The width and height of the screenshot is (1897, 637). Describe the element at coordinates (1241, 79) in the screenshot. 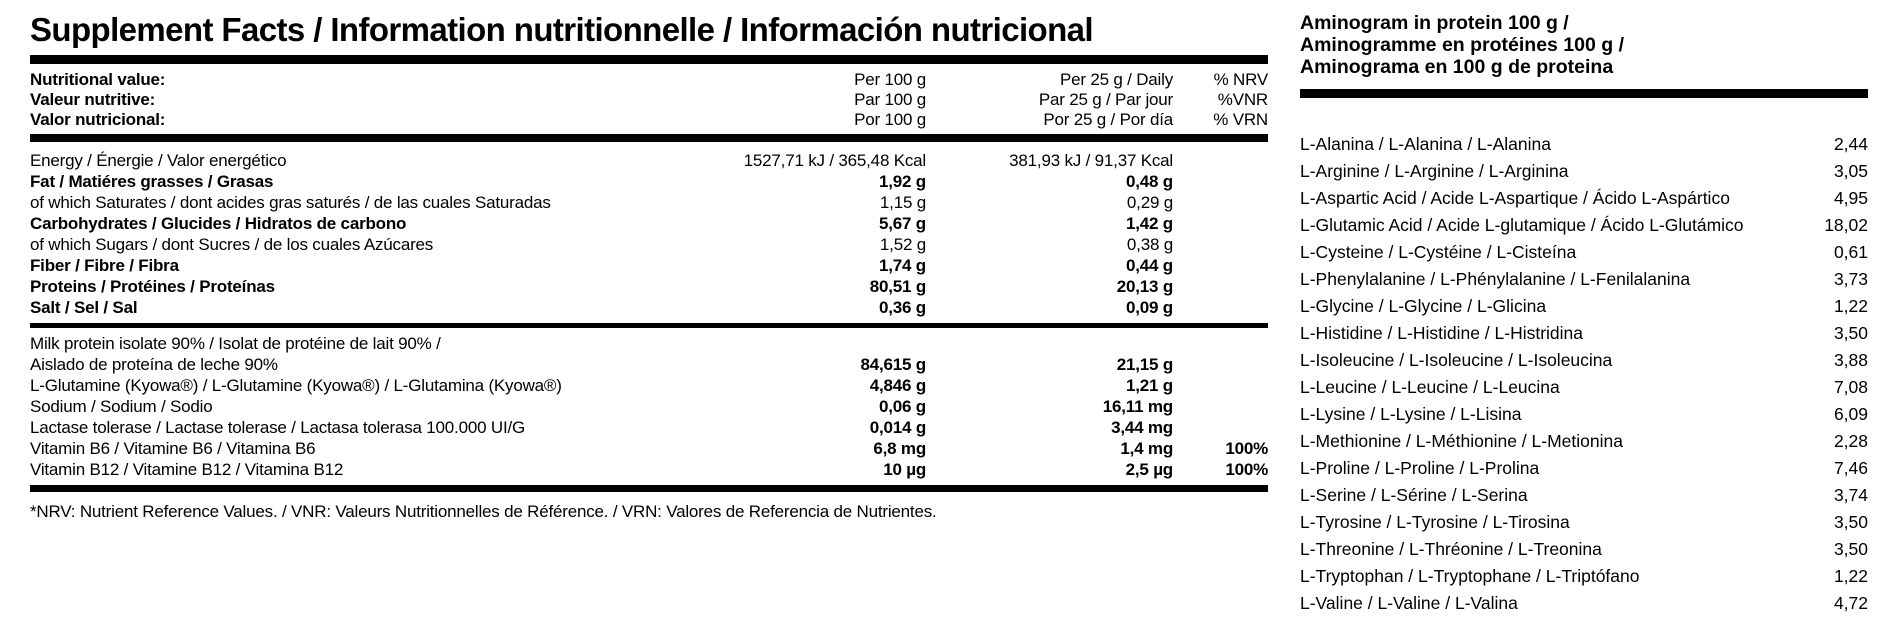

I see `col-header-nrv: % NRV` at that location.